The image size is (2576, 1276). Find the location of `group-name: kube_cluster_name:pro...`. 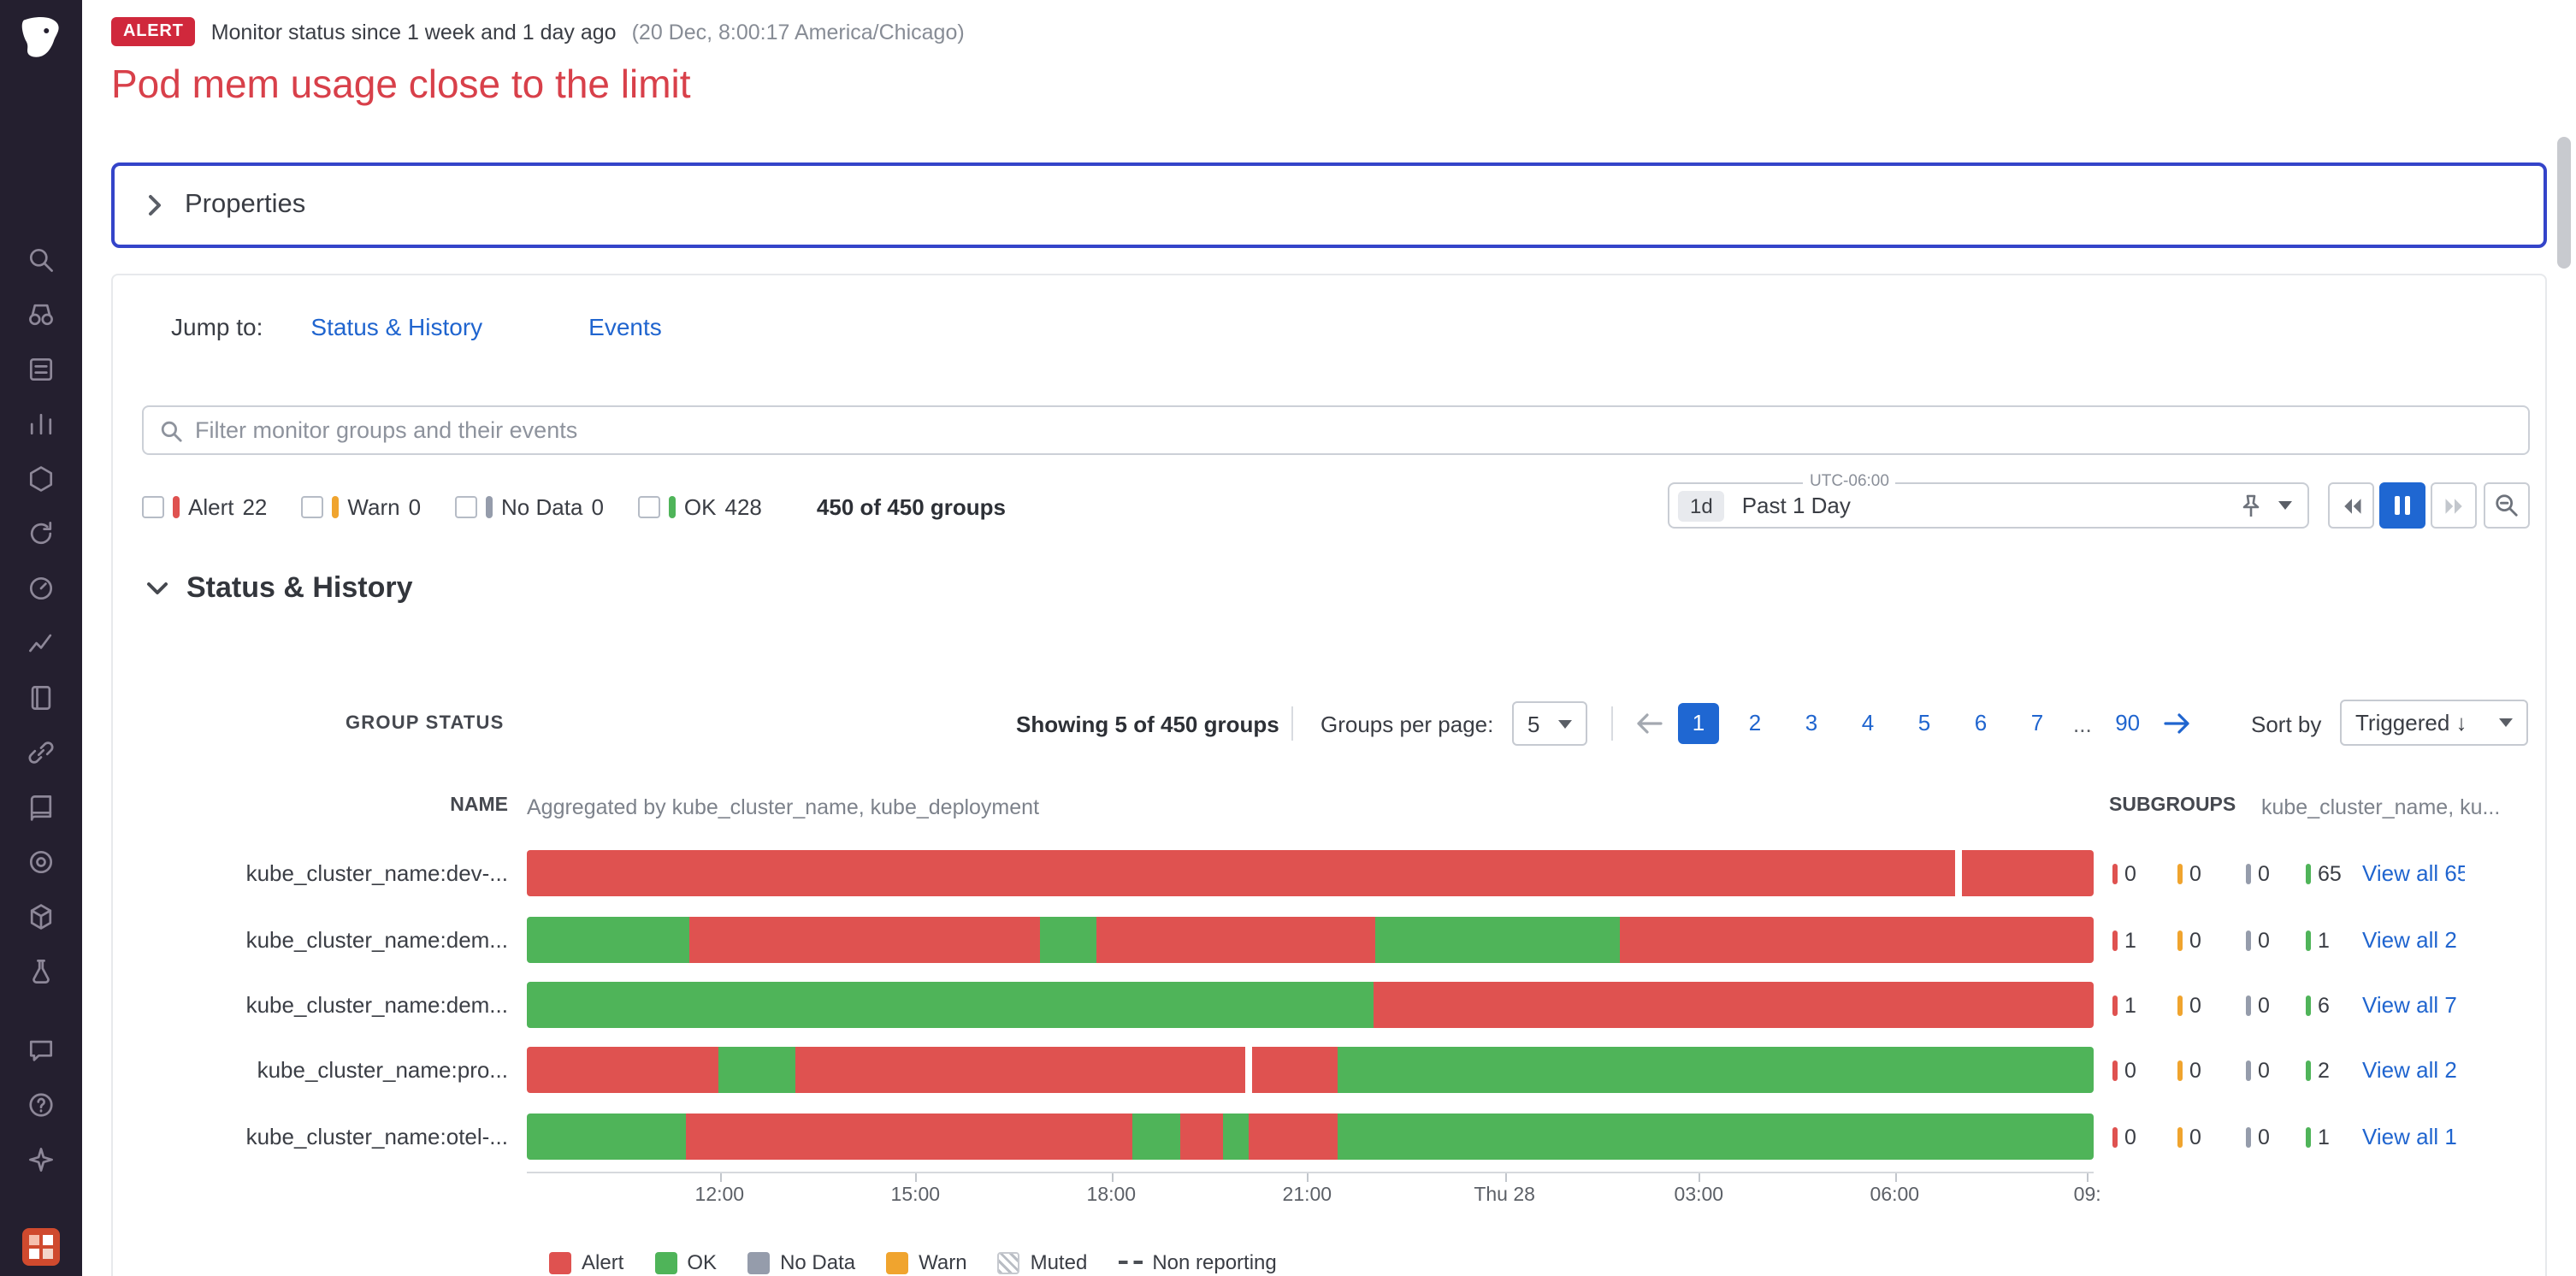

group-name: kube_cluster_name:pro... is located at coordinates (382, 1070).